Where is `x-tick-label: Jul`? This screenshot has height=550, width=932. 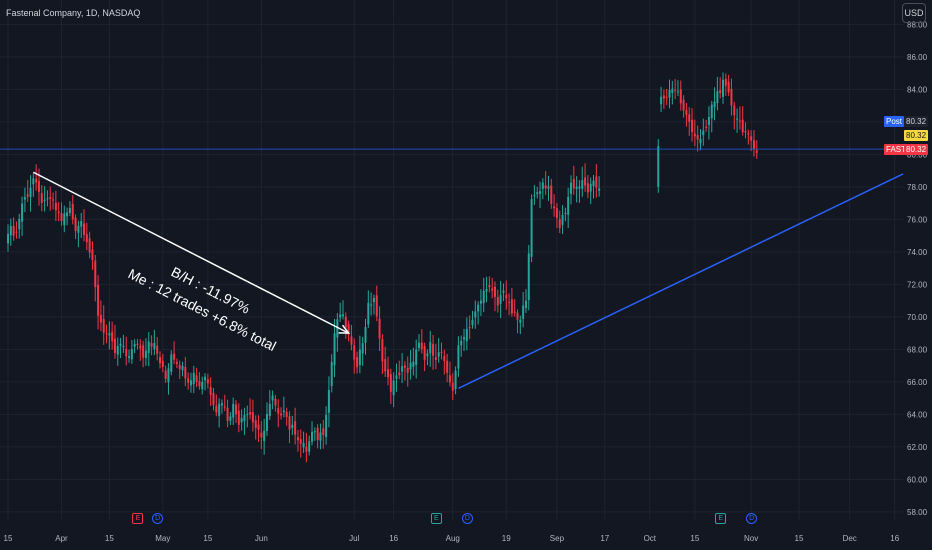
x-tick-label: Jul is located at coordinates (354, 538).